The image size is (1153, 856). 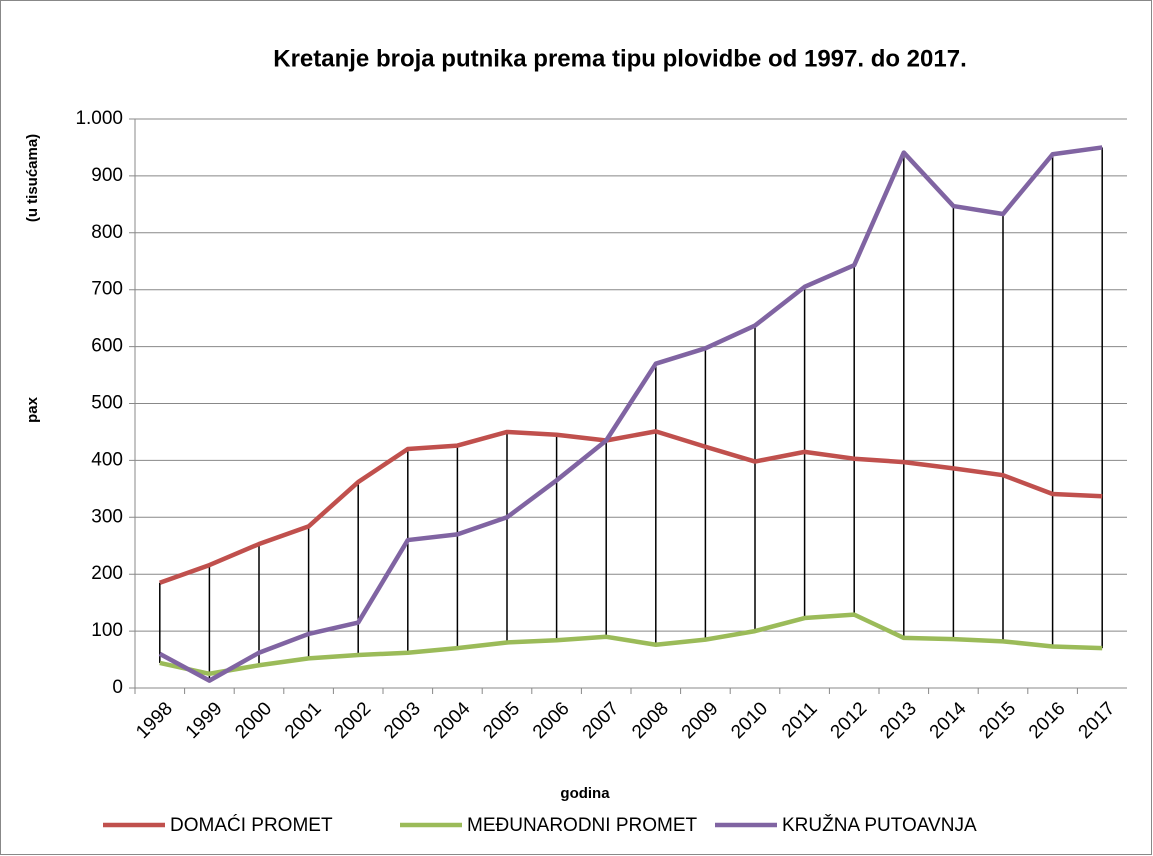 What do you see at coordinates (107, 459) in the screenshot?
I see `y-tick-label: 400` at bounding box center [107, 459].